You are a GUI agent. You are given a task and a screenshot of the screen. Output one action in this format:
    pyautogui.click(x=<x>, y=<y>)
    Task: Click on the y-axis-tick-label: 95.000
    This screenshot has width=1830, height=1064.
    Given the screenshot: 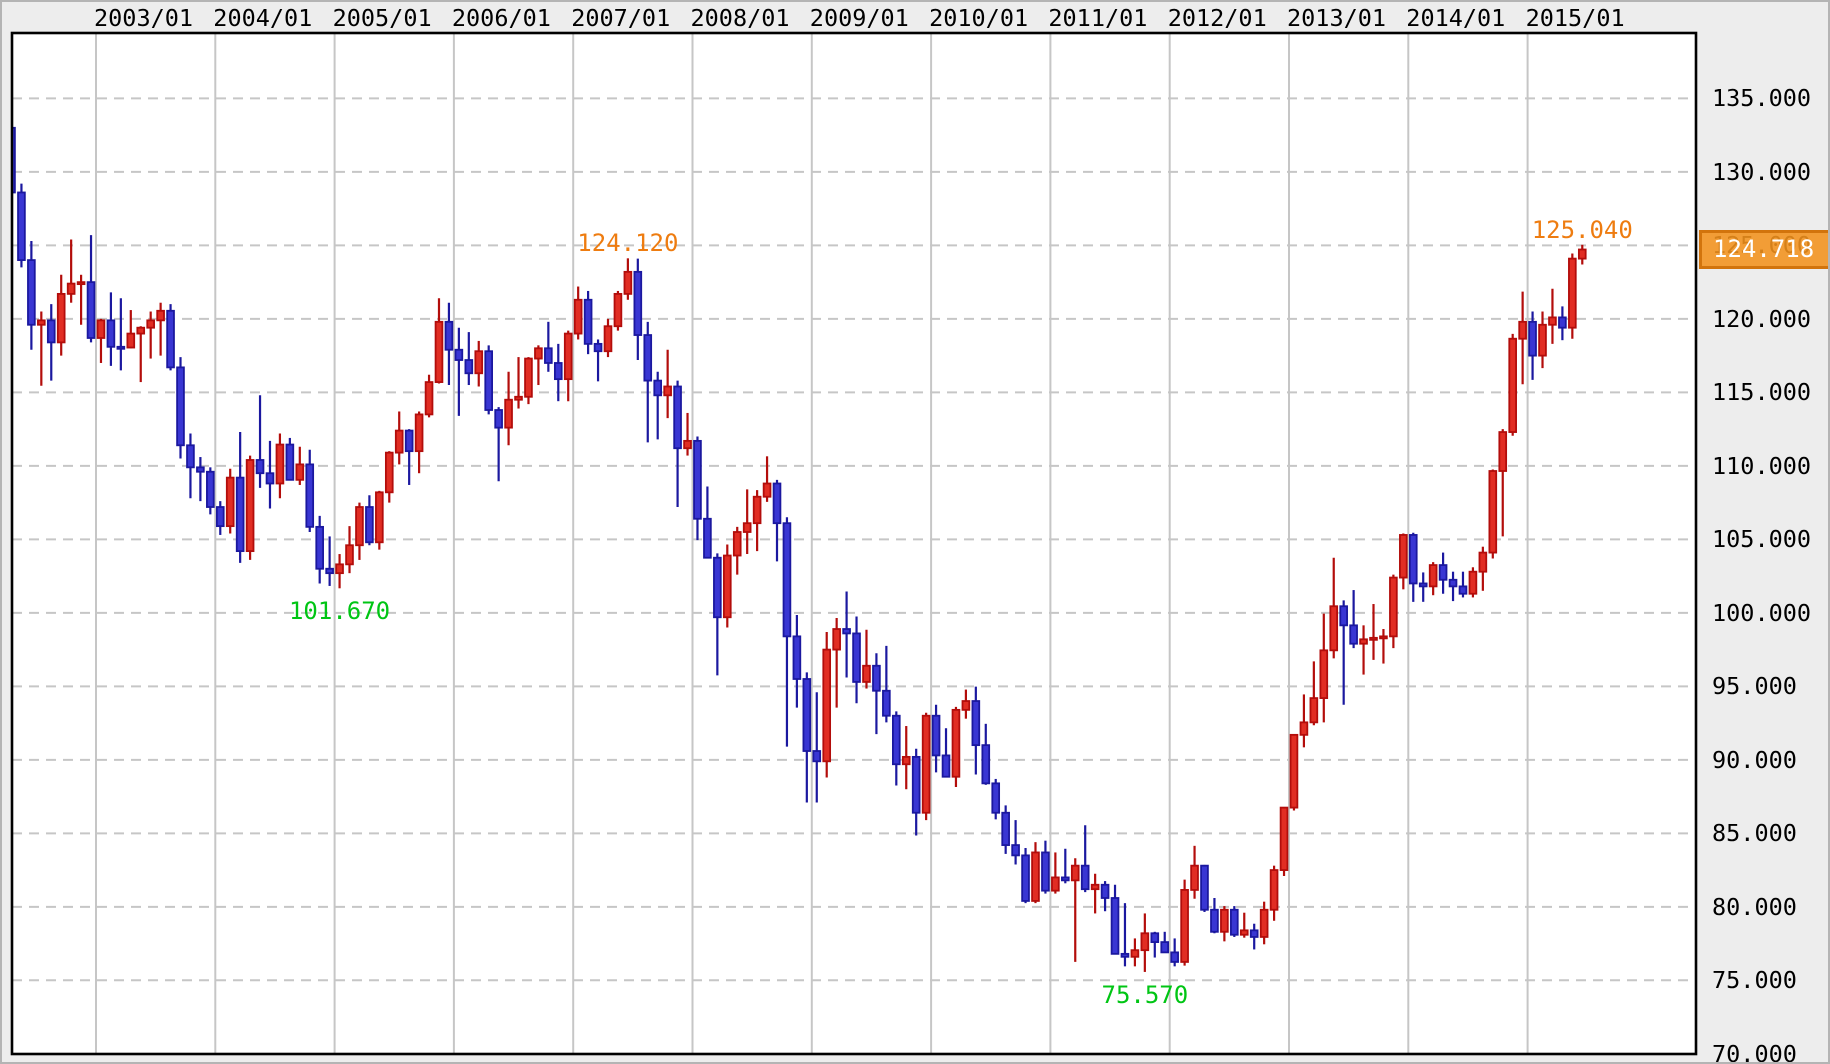 What is the action you would take?
    pyautogui.click(x=1754, y=686)
    